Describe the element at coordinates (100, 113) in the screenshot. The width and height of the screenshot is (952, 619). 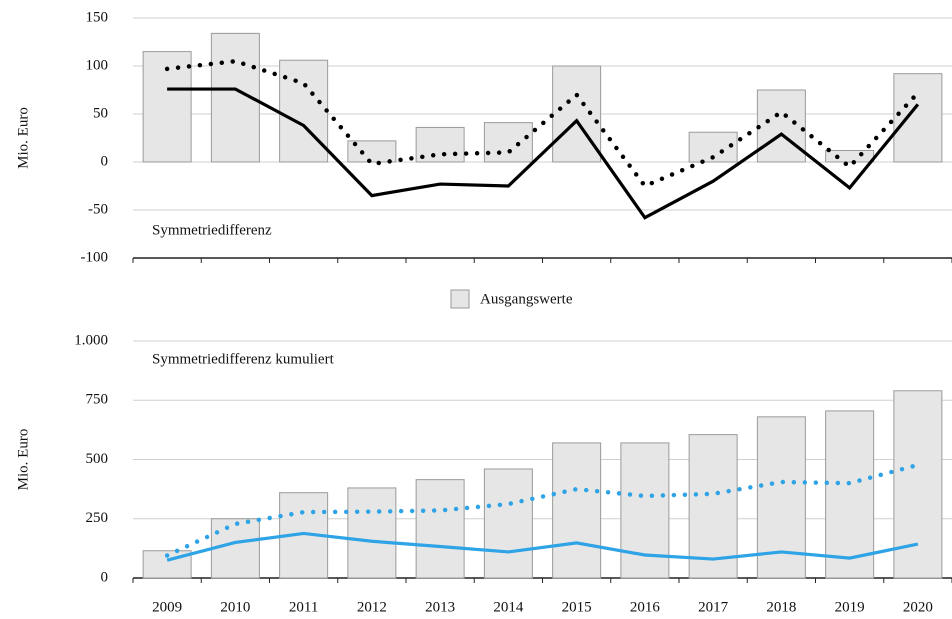
I see `y-tick-label: 50` at that location.